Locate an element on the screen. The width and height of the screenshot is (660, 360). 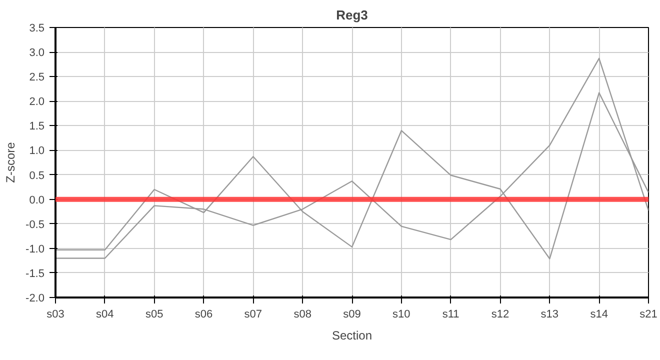
x-tick-label: s12 is located at coordinates (500, 314).